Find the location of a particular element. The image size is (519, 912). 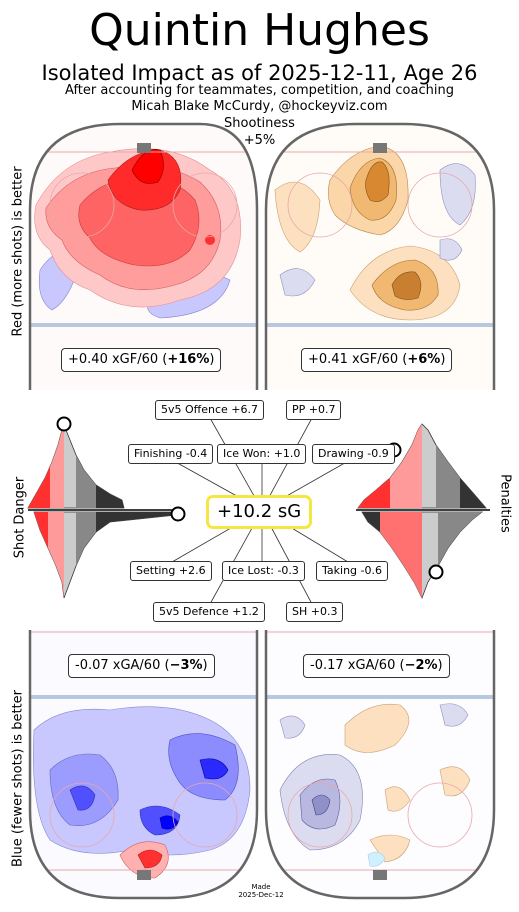

made-date: 2025-Dec-12 is located at coordinates (261, 895).